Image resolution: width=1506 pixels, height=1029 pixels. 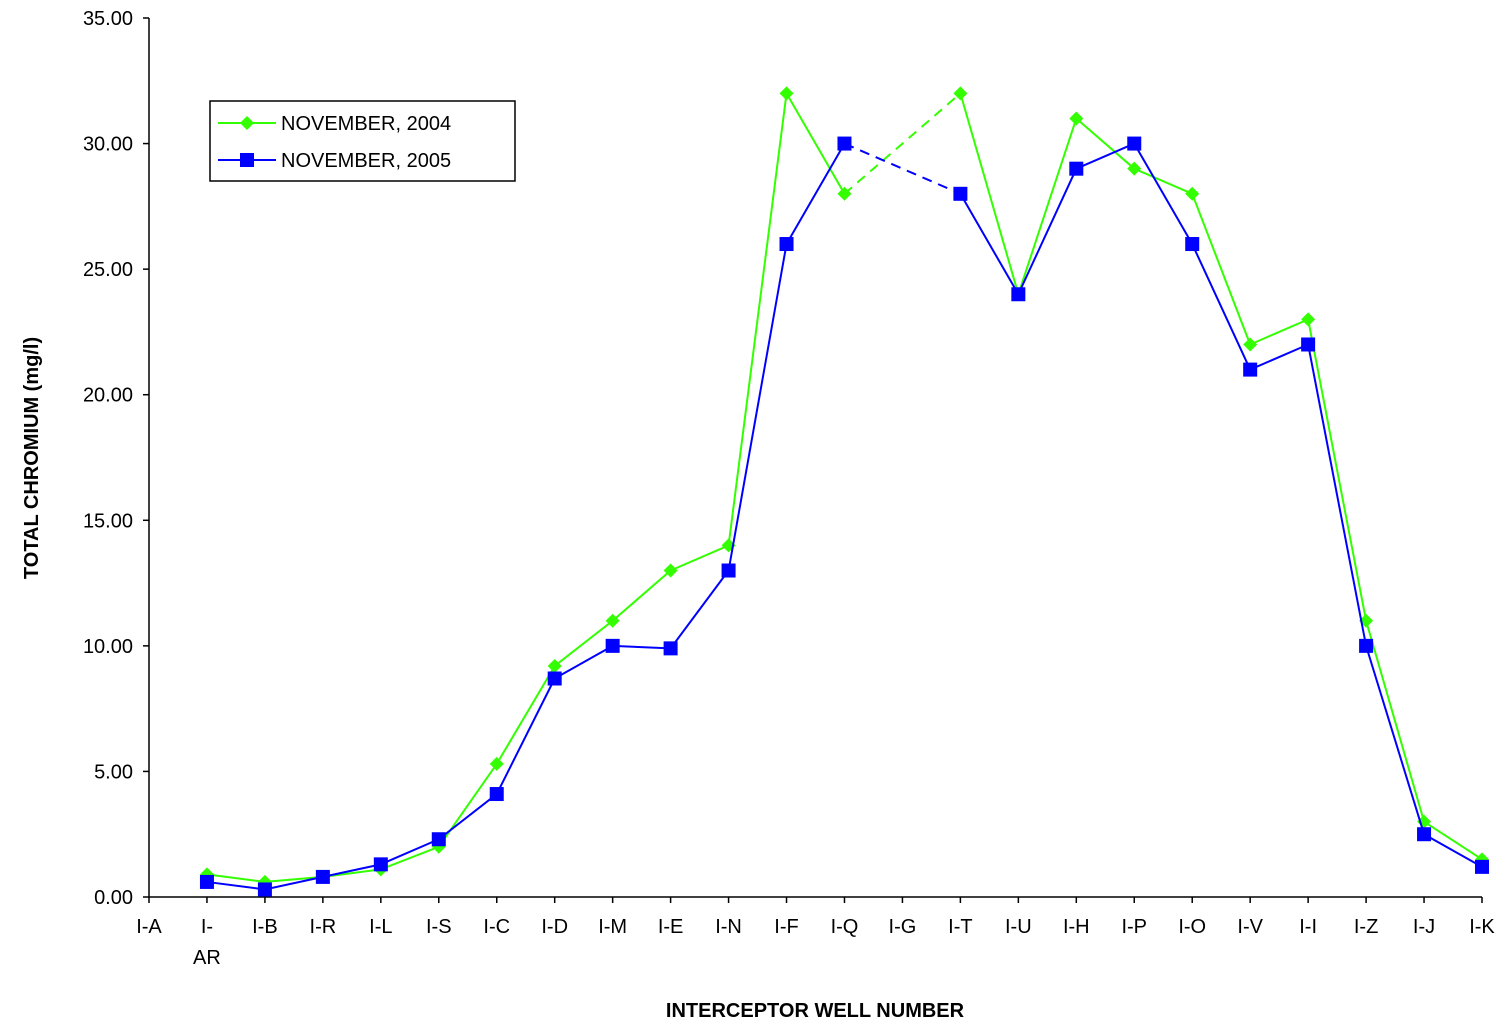 What do you see at coordinates (439, 927) in the screenshot?
I see `x-tick-label: I-S` at bounding box center [439, 927].